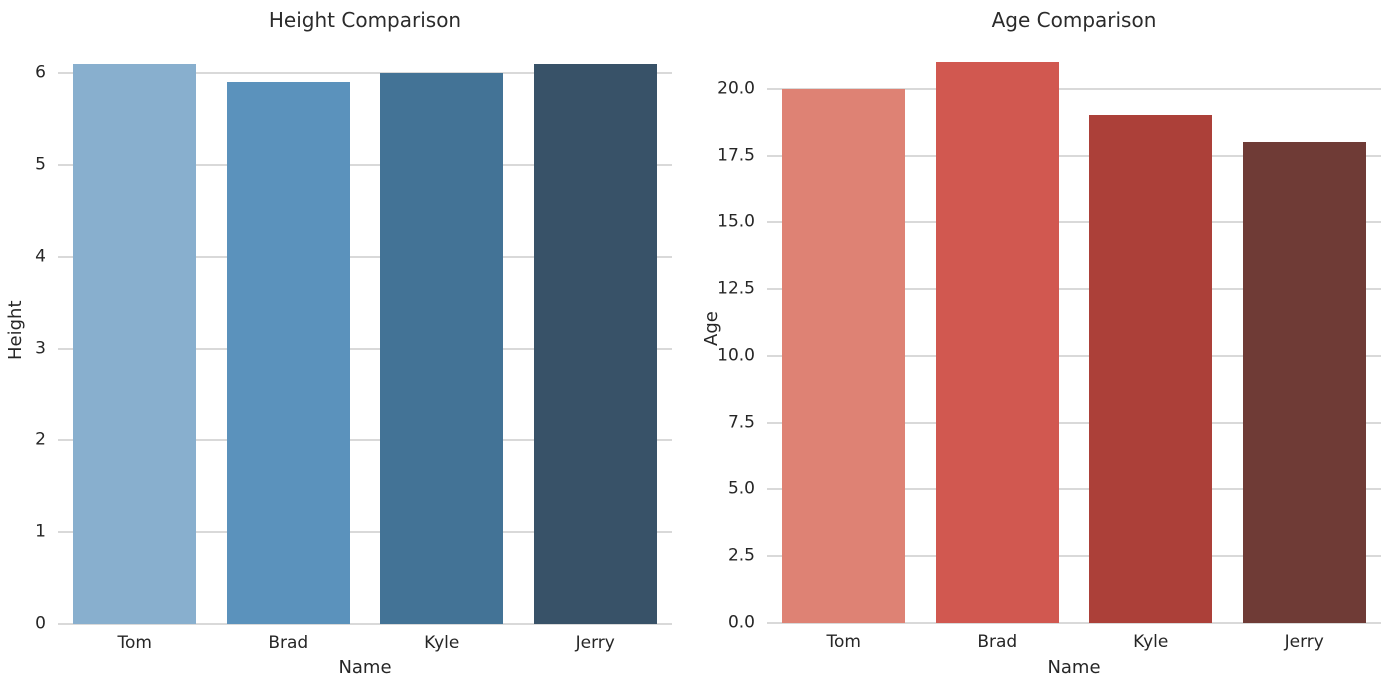  What do you see at coordinates (736, 155) in the screenshot?
I see `y-tick-label: 17.5` at bounding box center [736, 155].